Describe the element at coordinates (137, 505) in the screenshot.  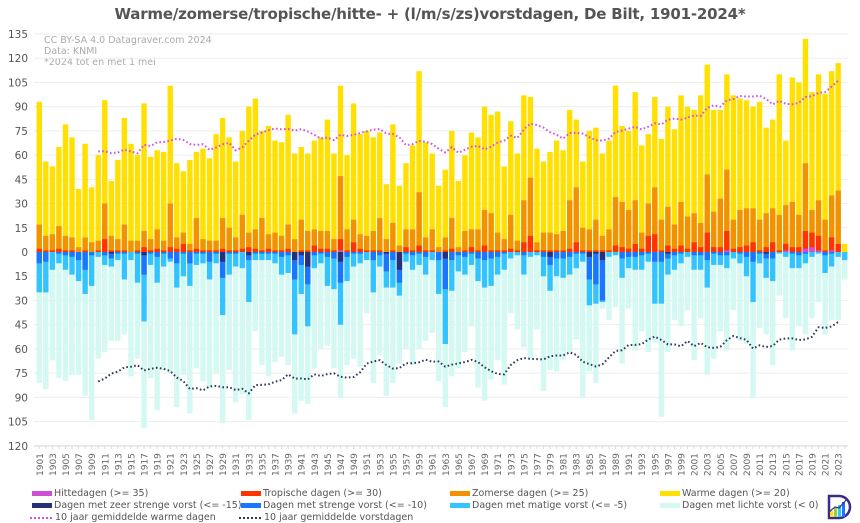
I see `legend-item-zeer-streng: Dagen met zeer strenge vorst (<= -15)` at that location.